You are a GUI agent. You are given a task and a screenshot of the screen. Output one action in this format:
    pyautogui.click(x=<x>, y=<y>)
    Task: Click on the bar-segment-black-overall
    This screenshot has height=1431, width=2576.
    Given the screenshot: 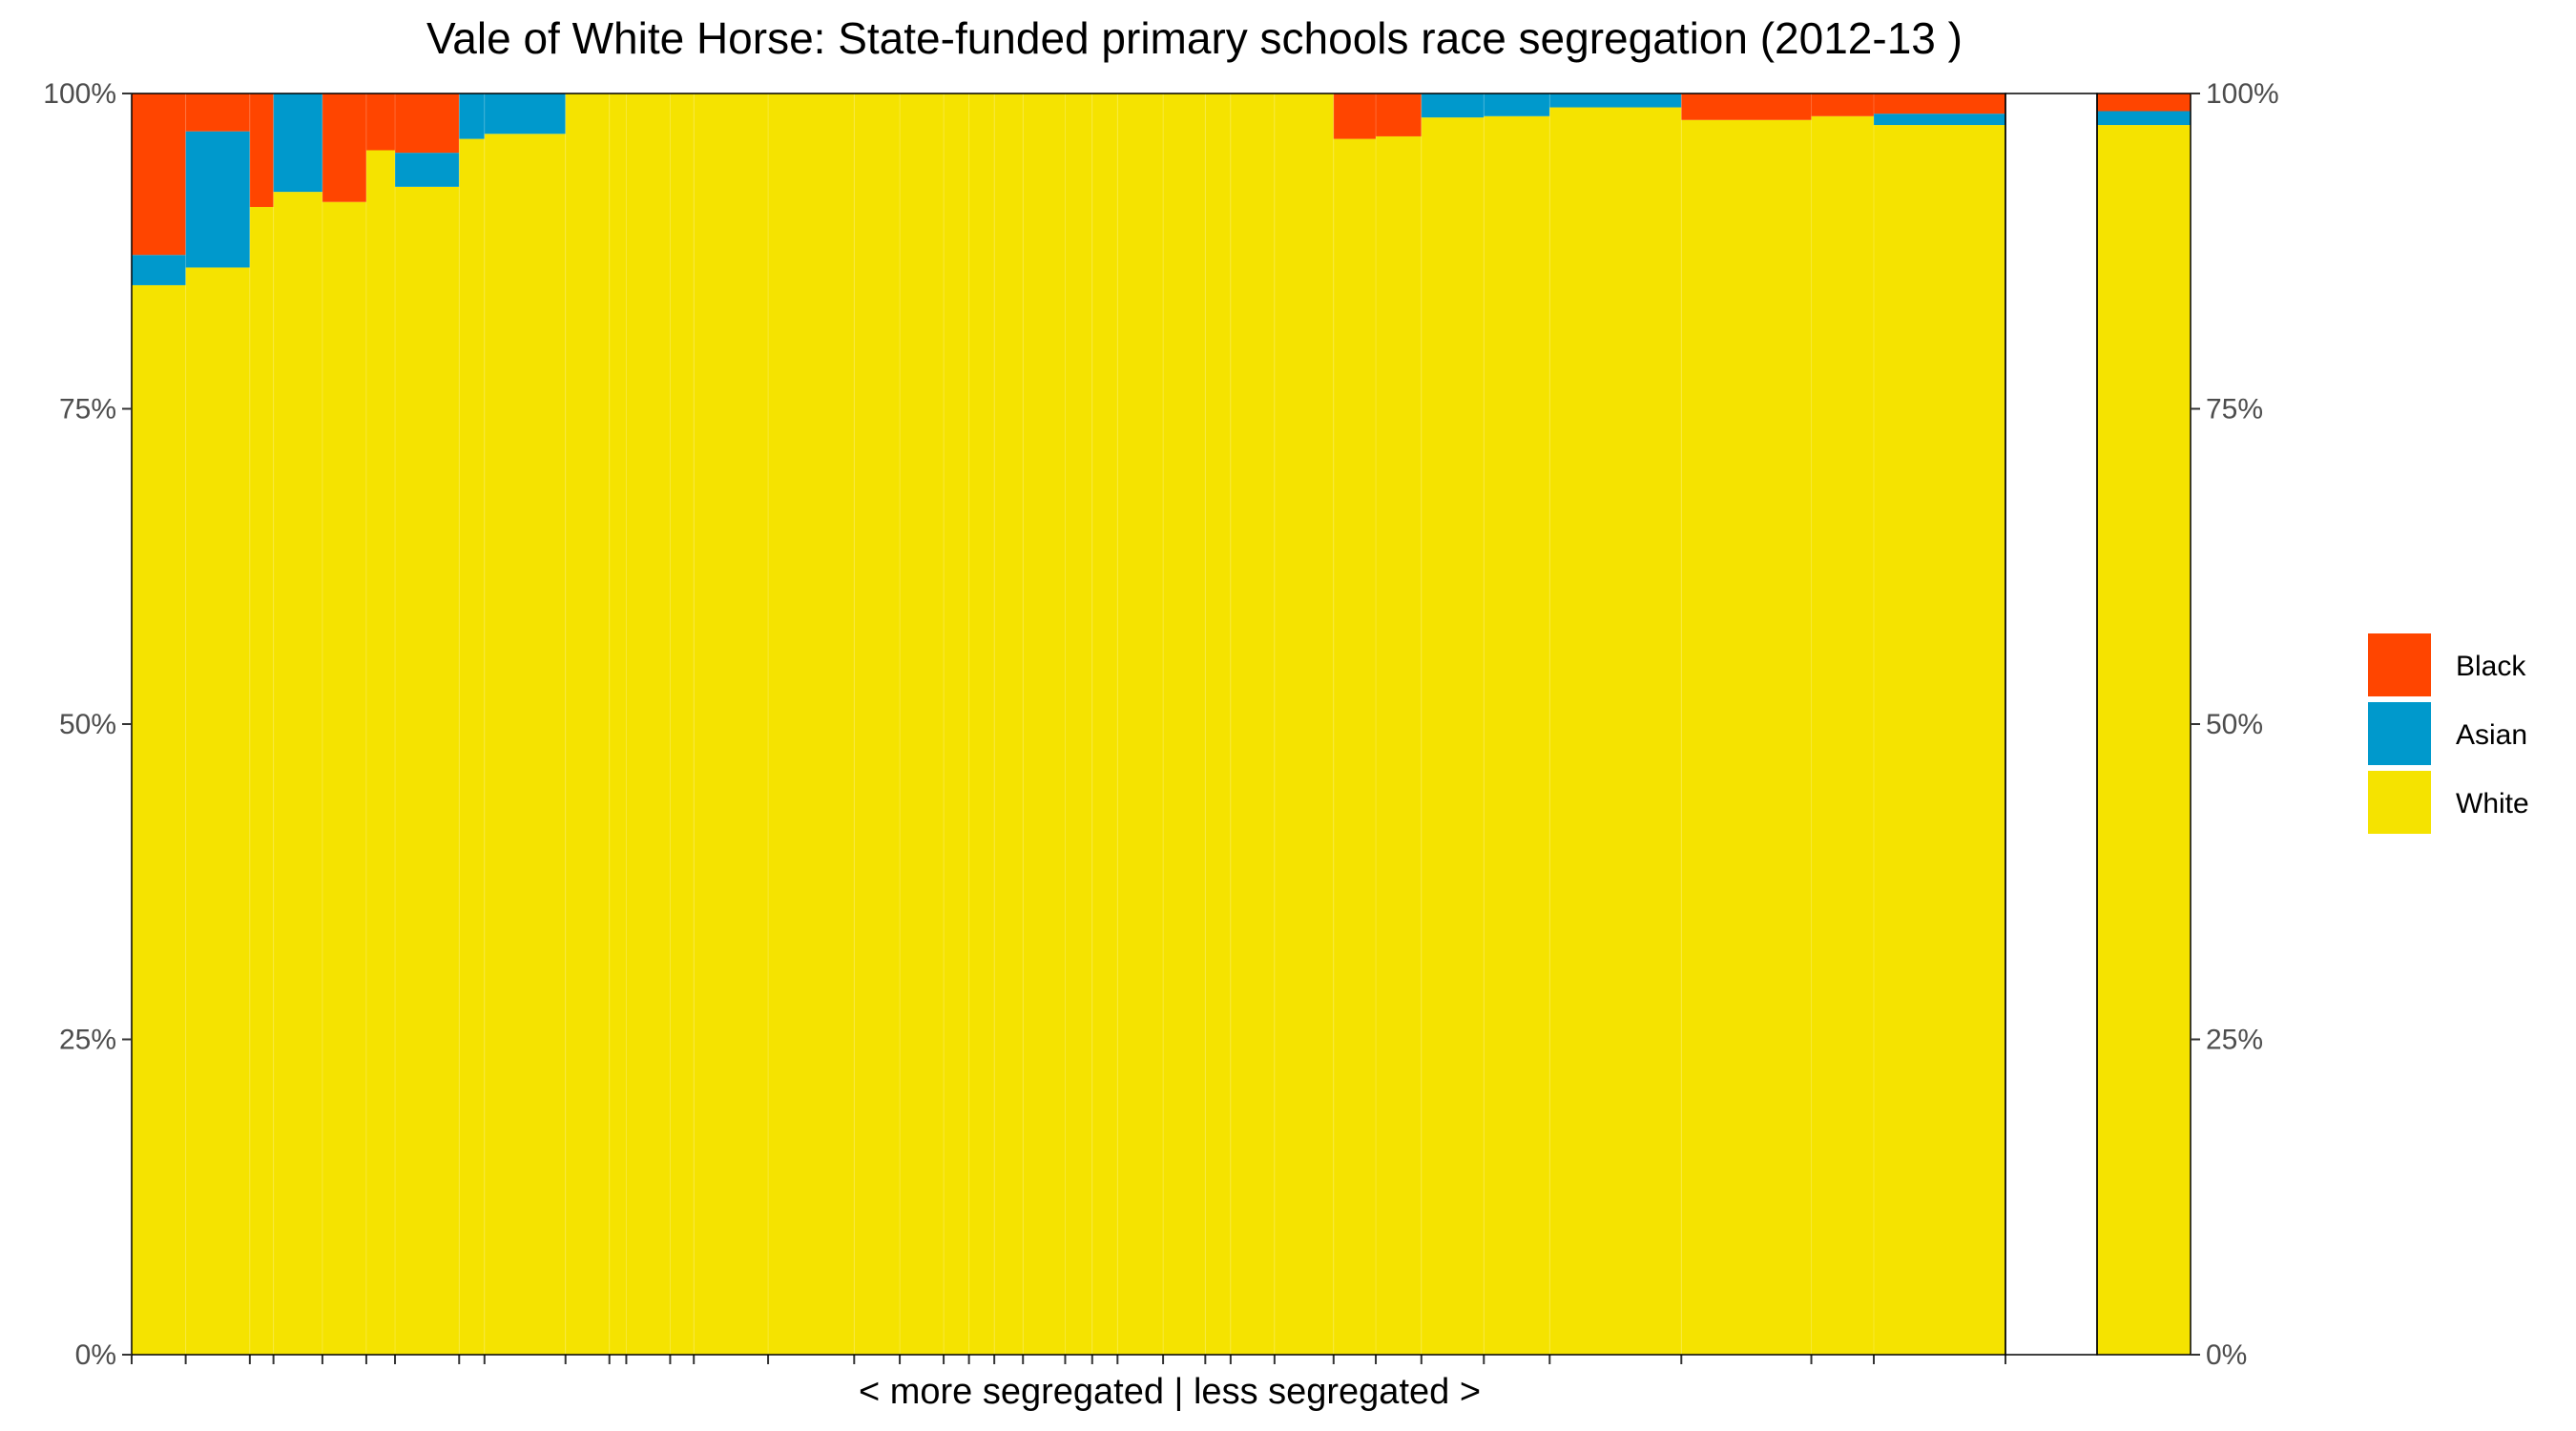 What is the action you would take?
    pyautogui.click(x=2144, y=102)
    